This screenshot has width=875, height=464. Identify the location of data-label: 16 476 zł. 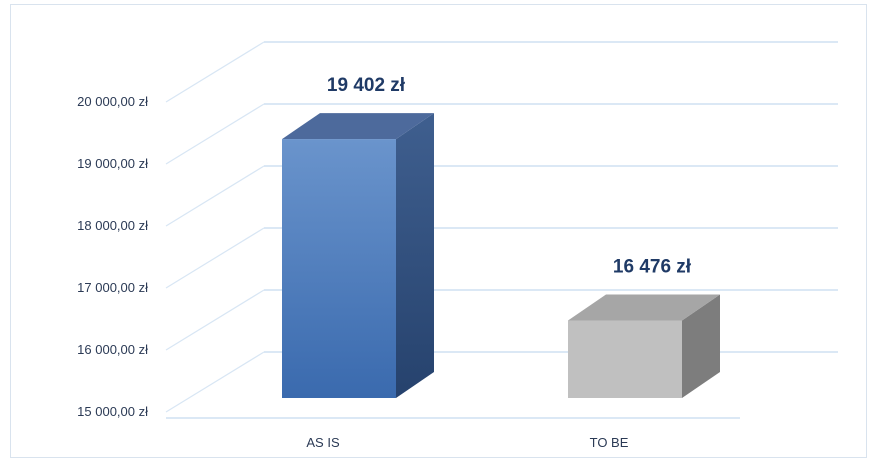
(652, 266).